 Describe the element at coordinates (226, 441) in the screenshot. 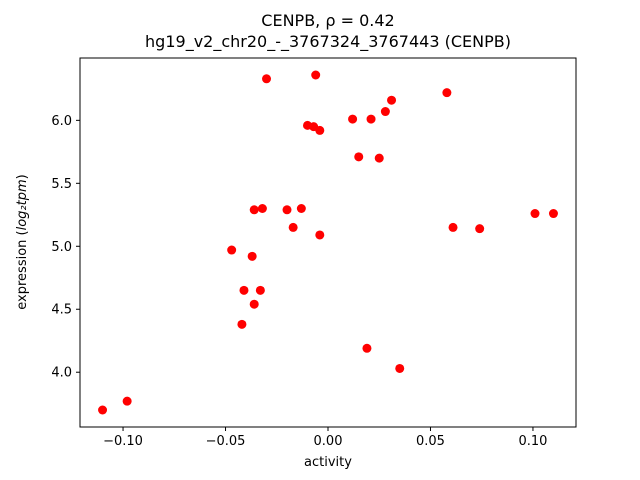

I see `x-tick-label: −0.05` at that location.